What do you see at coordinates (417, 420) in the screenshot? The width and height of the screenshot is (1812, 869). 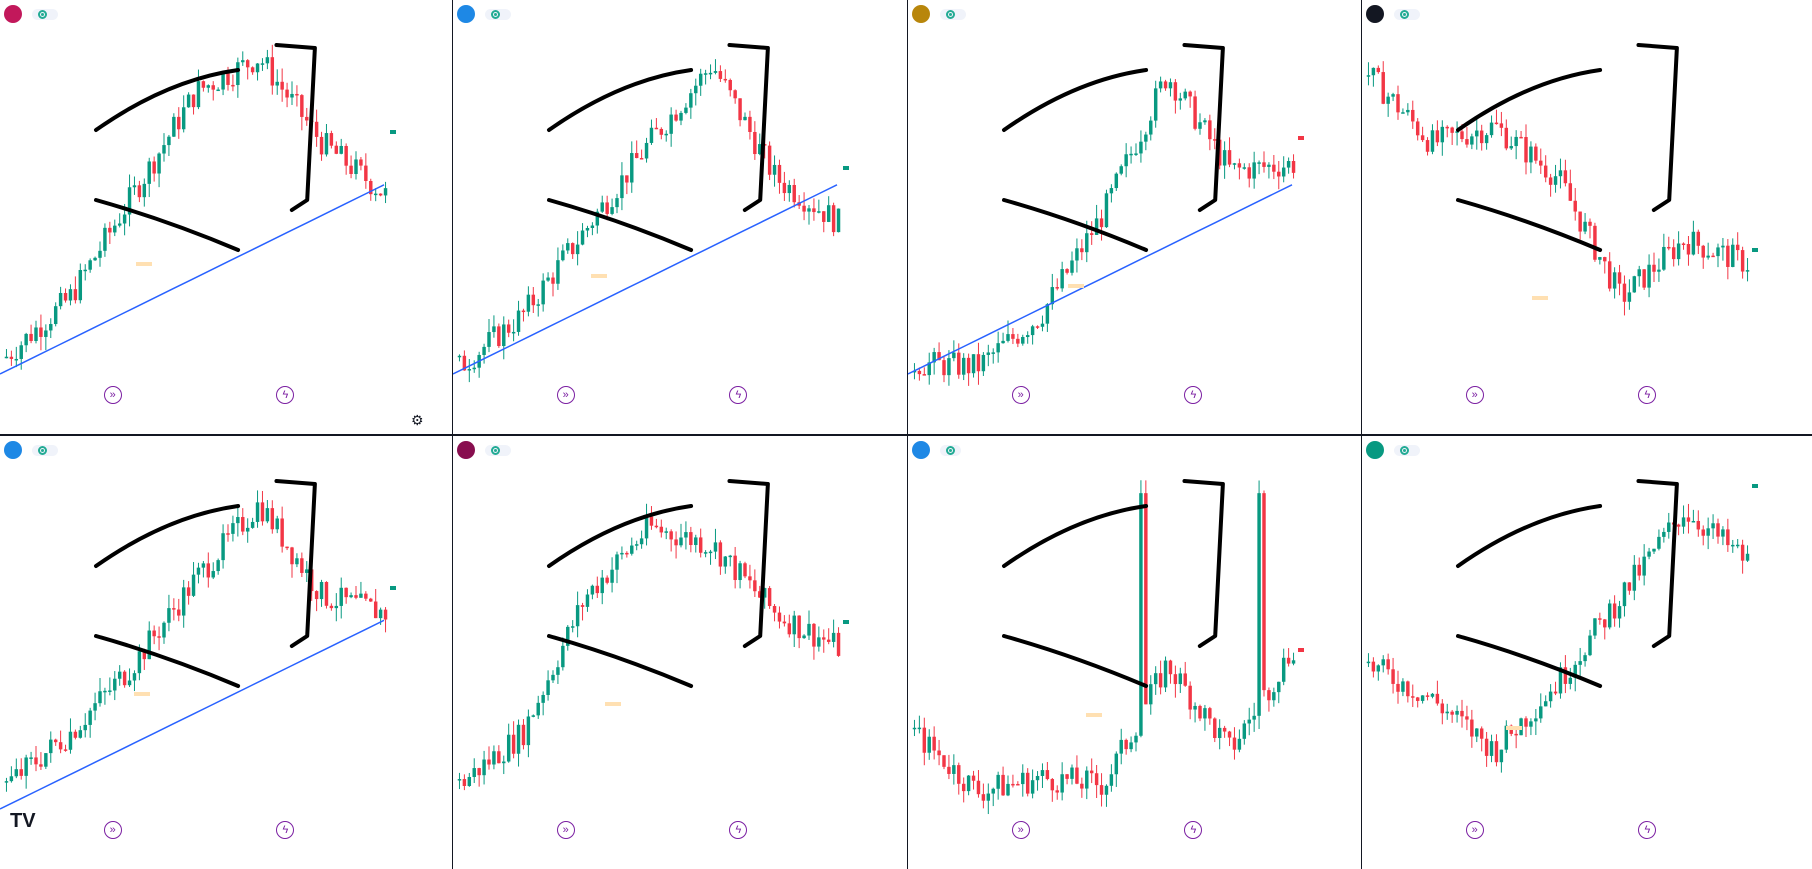 I see `gear-icon: ⚙` at bounding box center [417, 420].